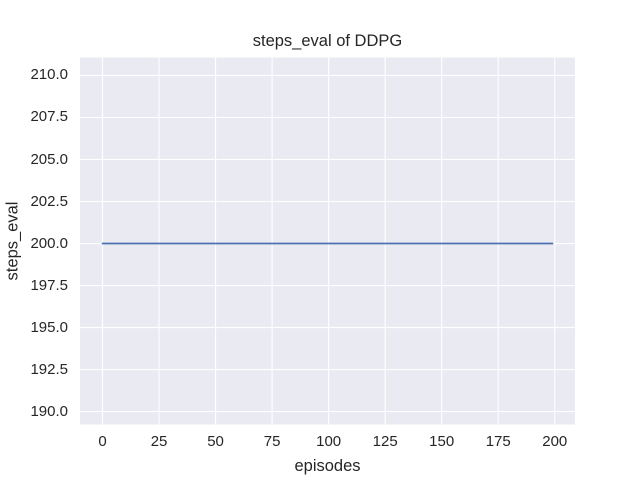 This screenshot has width=640, height=480. I want to click on y-tick-label: 207.5, so click(49, 117).